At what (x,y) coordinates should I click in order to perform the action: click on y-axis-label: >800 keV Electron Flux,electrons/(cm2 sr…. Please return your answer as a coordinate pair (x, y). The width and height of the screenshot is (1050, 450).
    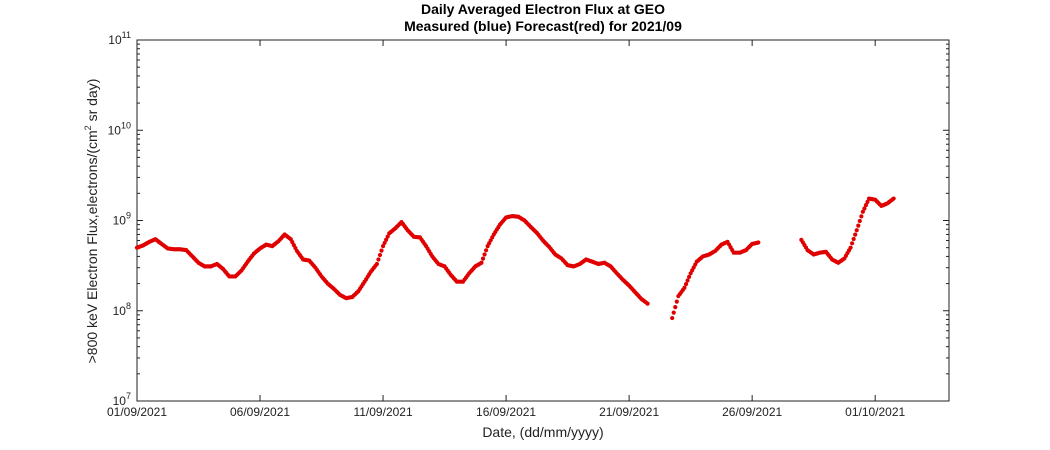
    Looking at the image, I should click on (91, 221).